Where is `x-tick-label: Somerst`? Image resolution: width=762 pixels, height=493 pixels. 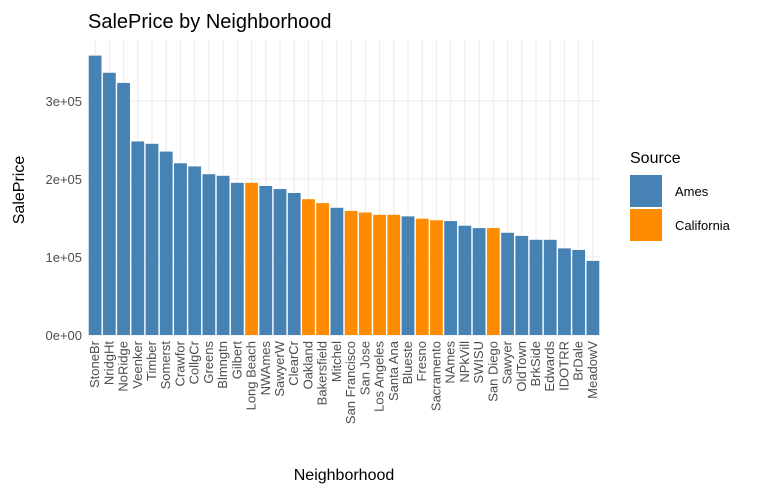
x-tick-label: Somerst is located at coordinates (165, 365).